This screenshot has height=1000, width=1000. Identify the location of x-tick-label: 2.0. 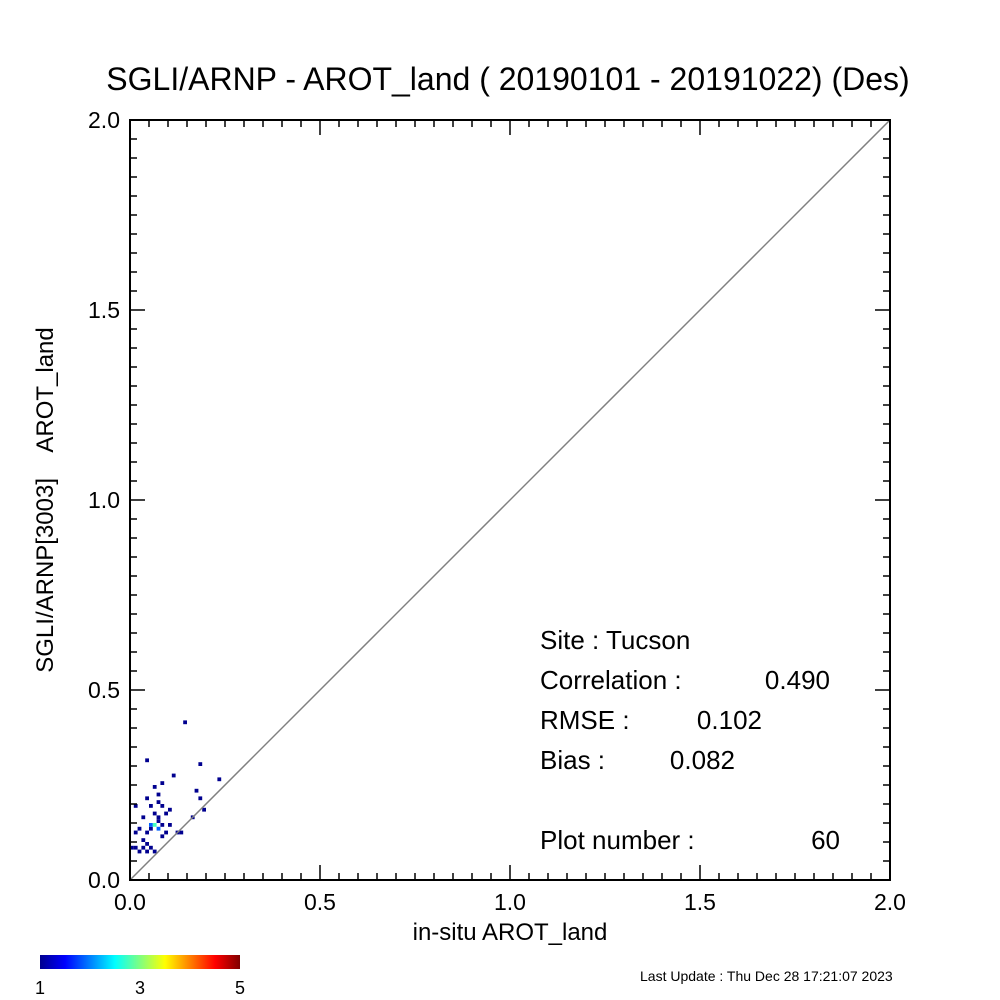
(890, 902).